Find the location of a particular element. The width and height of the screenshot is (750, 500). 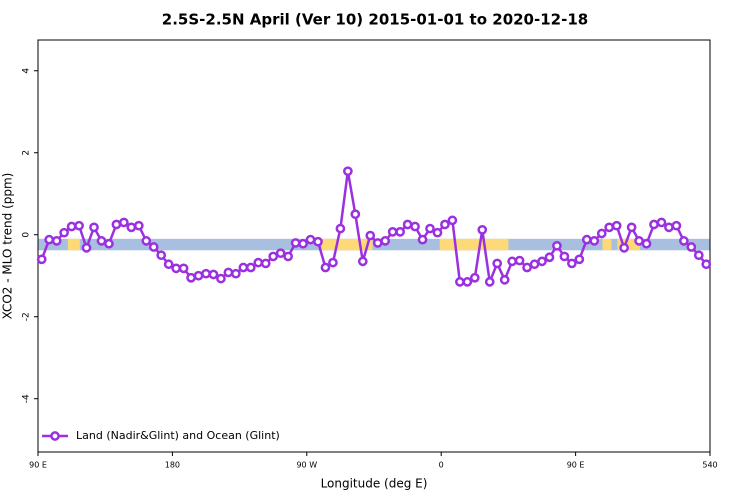

x-tick-label: 90 W is located at coordinates (306, 465).